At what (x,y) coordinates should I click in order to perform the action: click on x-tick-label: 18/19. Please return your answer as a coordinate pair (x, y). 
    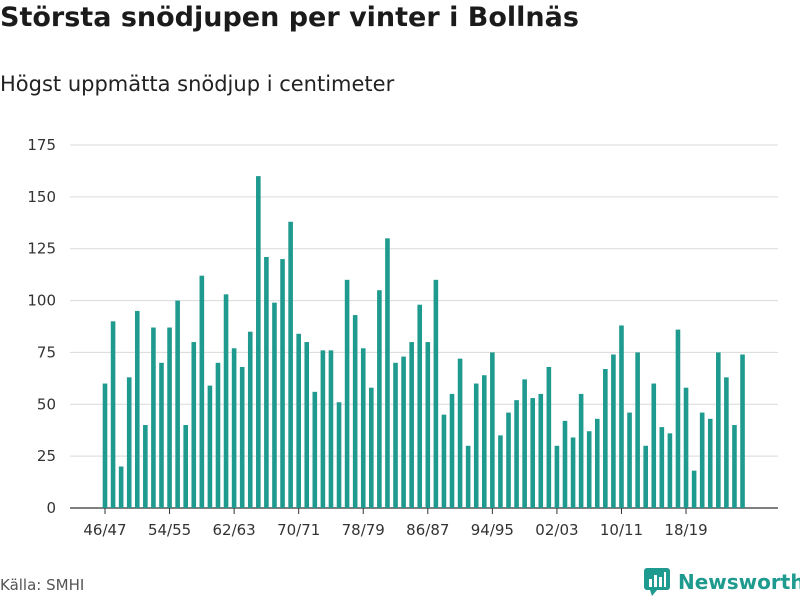
    Looking at the image, I should click on (685, 530).